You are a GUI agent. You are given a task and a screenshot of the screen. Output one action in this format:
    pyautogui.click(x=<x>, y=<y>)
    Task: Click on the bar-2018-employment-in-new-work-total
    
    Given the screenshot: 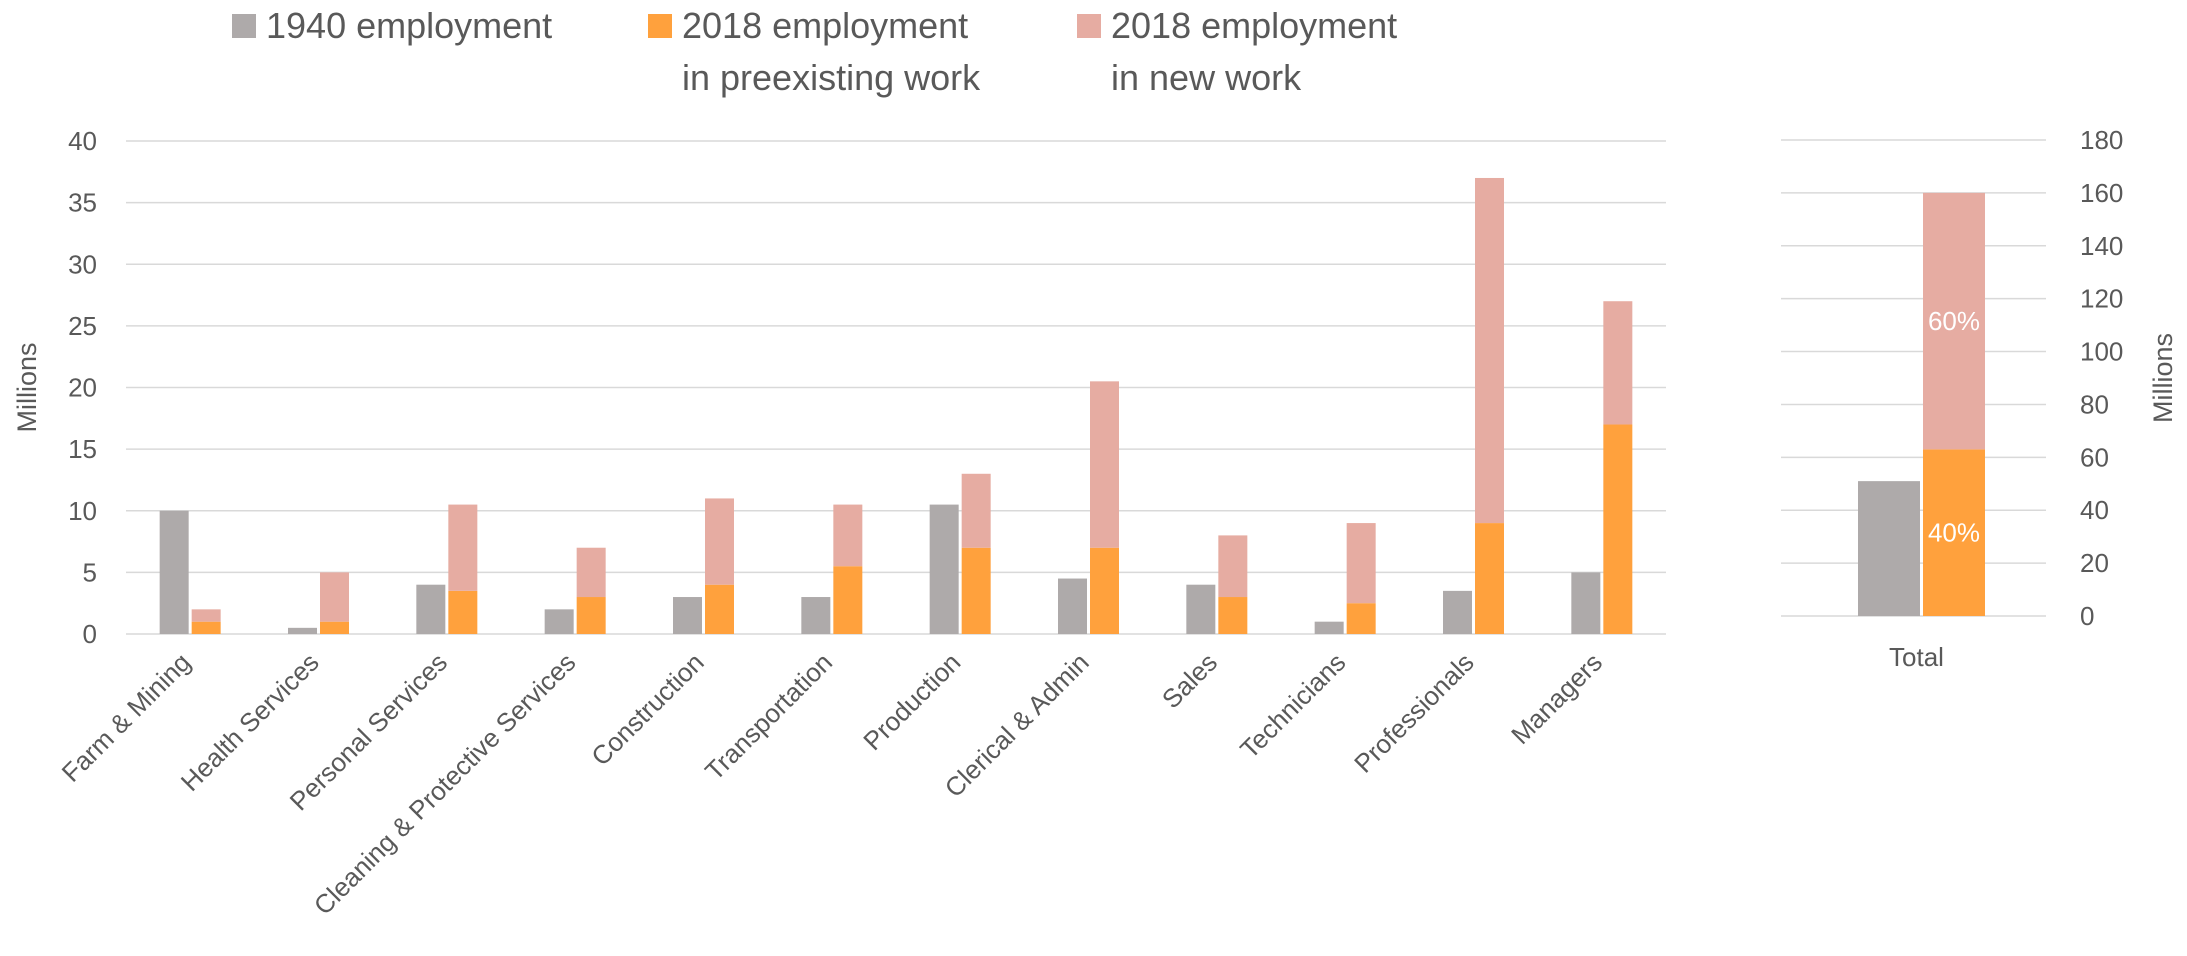 What is the action you would take?
    pyautogui.click(x=1954, y=321)
    